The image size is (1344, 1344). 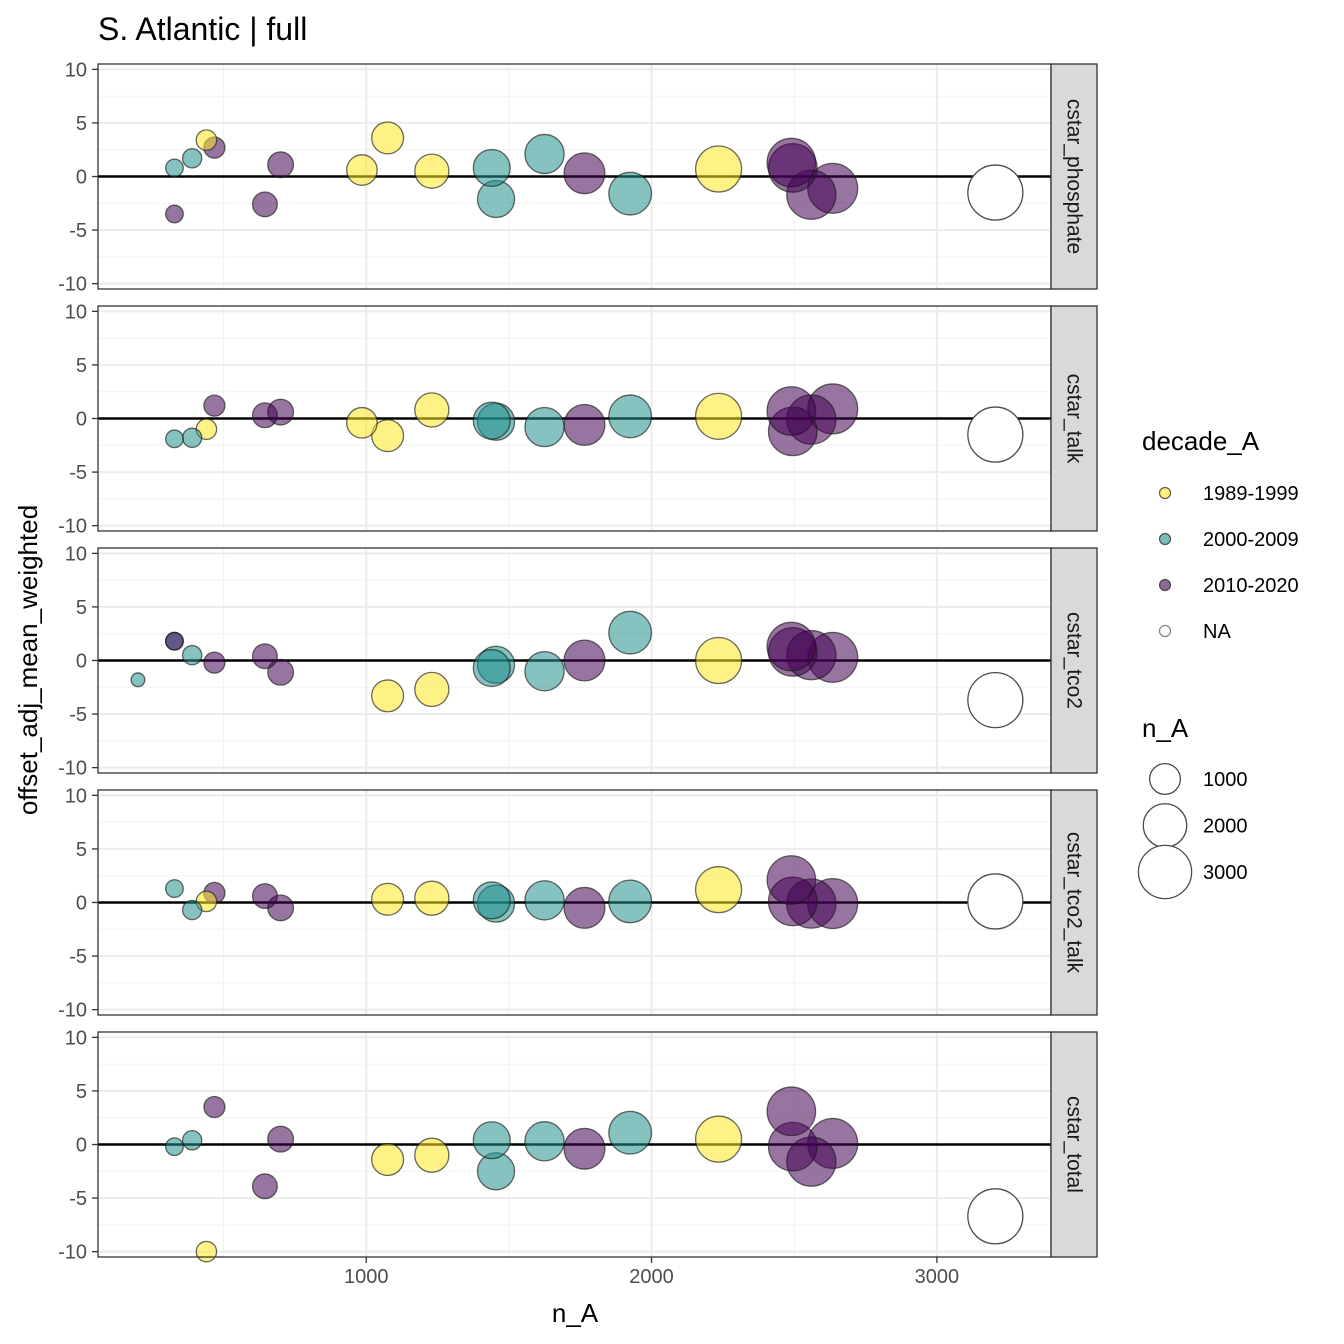 What do you see at coordinates (1165, 872) in the screenshot?
I see `size-legend-key` at bounding box center [1165, 872].